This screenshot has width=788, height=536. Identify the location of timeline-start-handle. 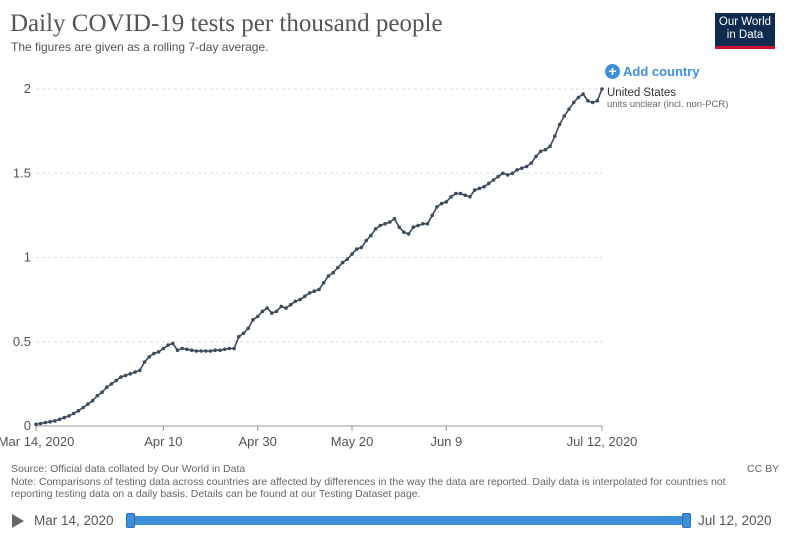
(130, 520).